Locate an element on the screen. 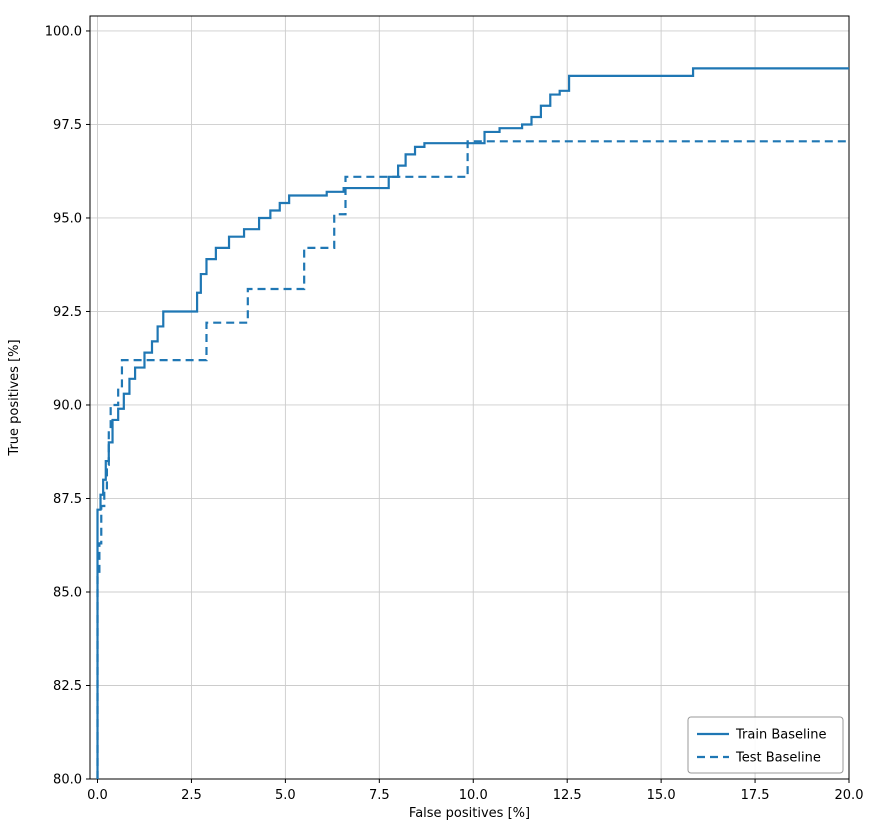  x-tick-label: 0.0 is located at coordinates (97, 795).